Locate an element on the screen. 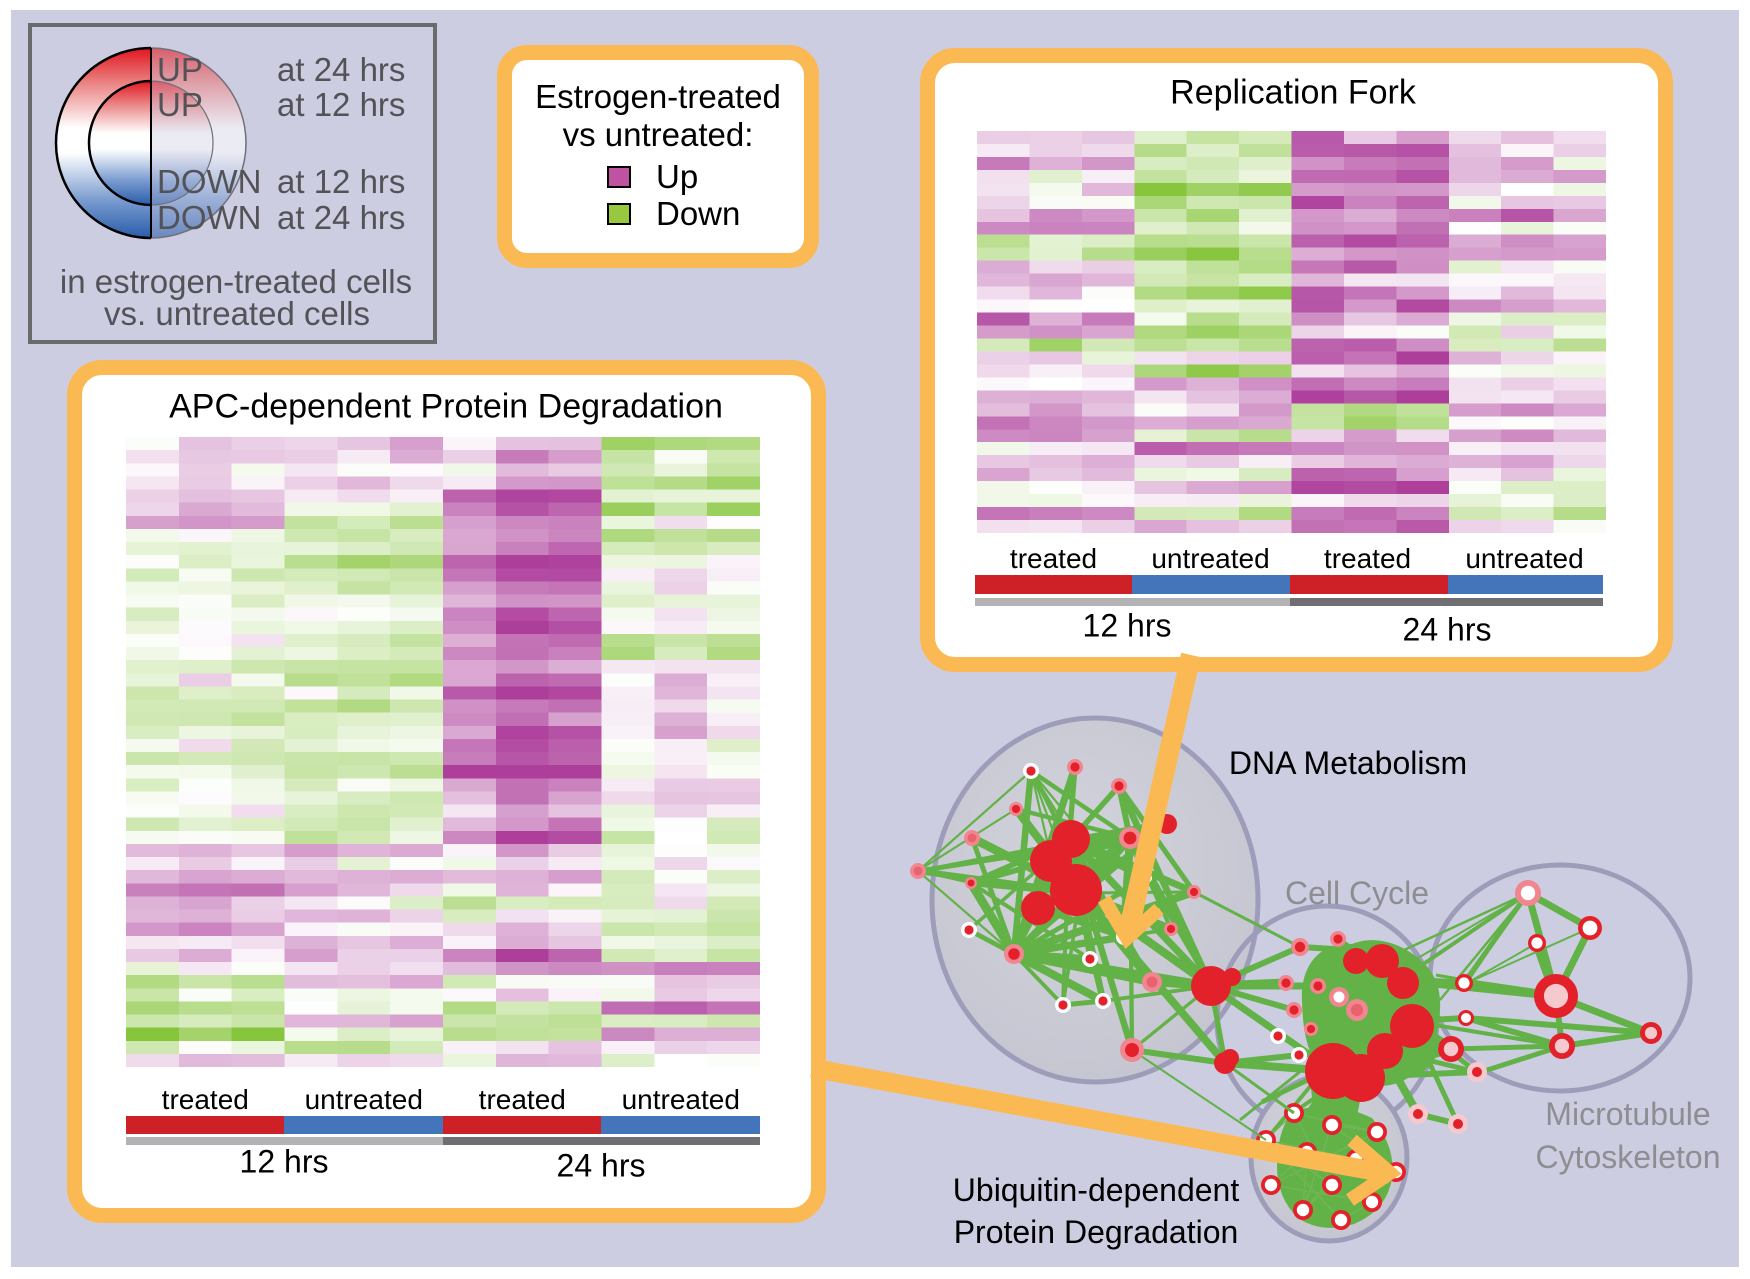 The image size is (1750, 1279). svg-text: DNA Metabolism is located at coordinates (1348, 763).